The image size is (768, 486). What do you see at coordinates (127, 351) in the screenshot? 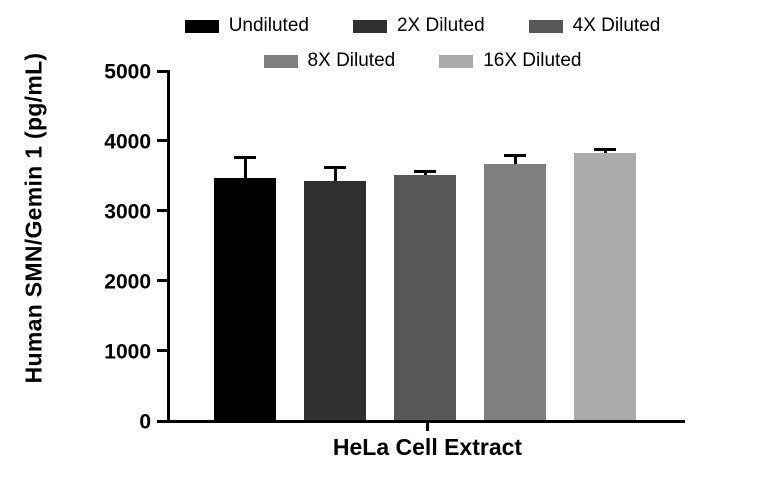
I see `y-tick-label: 1000` at bounding box center [127, 351].